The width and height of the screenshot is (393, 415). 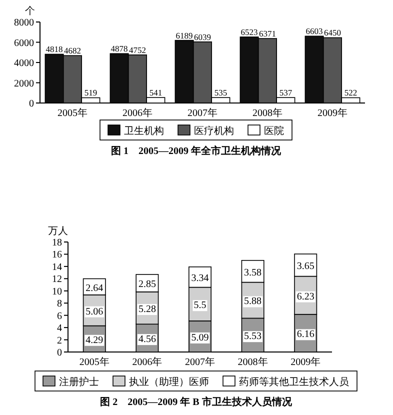 I want to click on data-label: 3.34, so click(x=200, y=278).